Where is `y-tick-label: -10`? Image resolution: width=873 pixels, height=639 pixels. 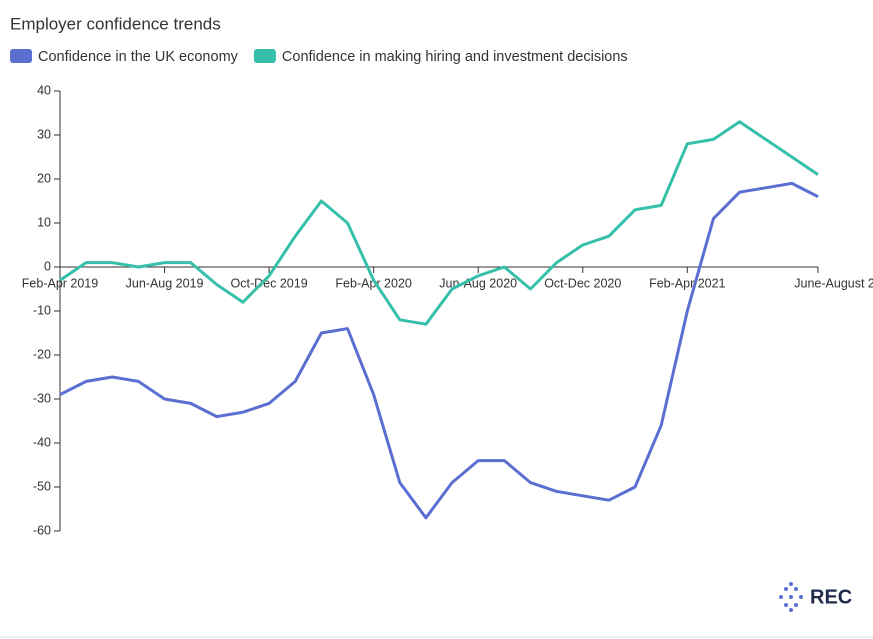 y-tick-label: -10 is located at coordinates (42, 310).